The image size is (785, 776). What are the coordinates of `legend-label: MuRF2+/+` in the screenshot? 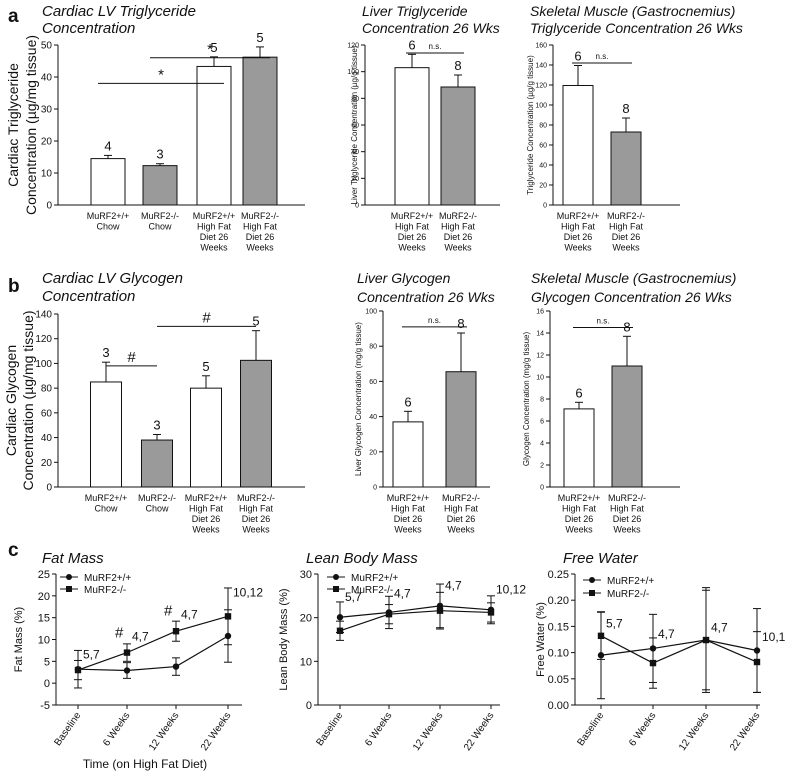 It's located at (107, 578).